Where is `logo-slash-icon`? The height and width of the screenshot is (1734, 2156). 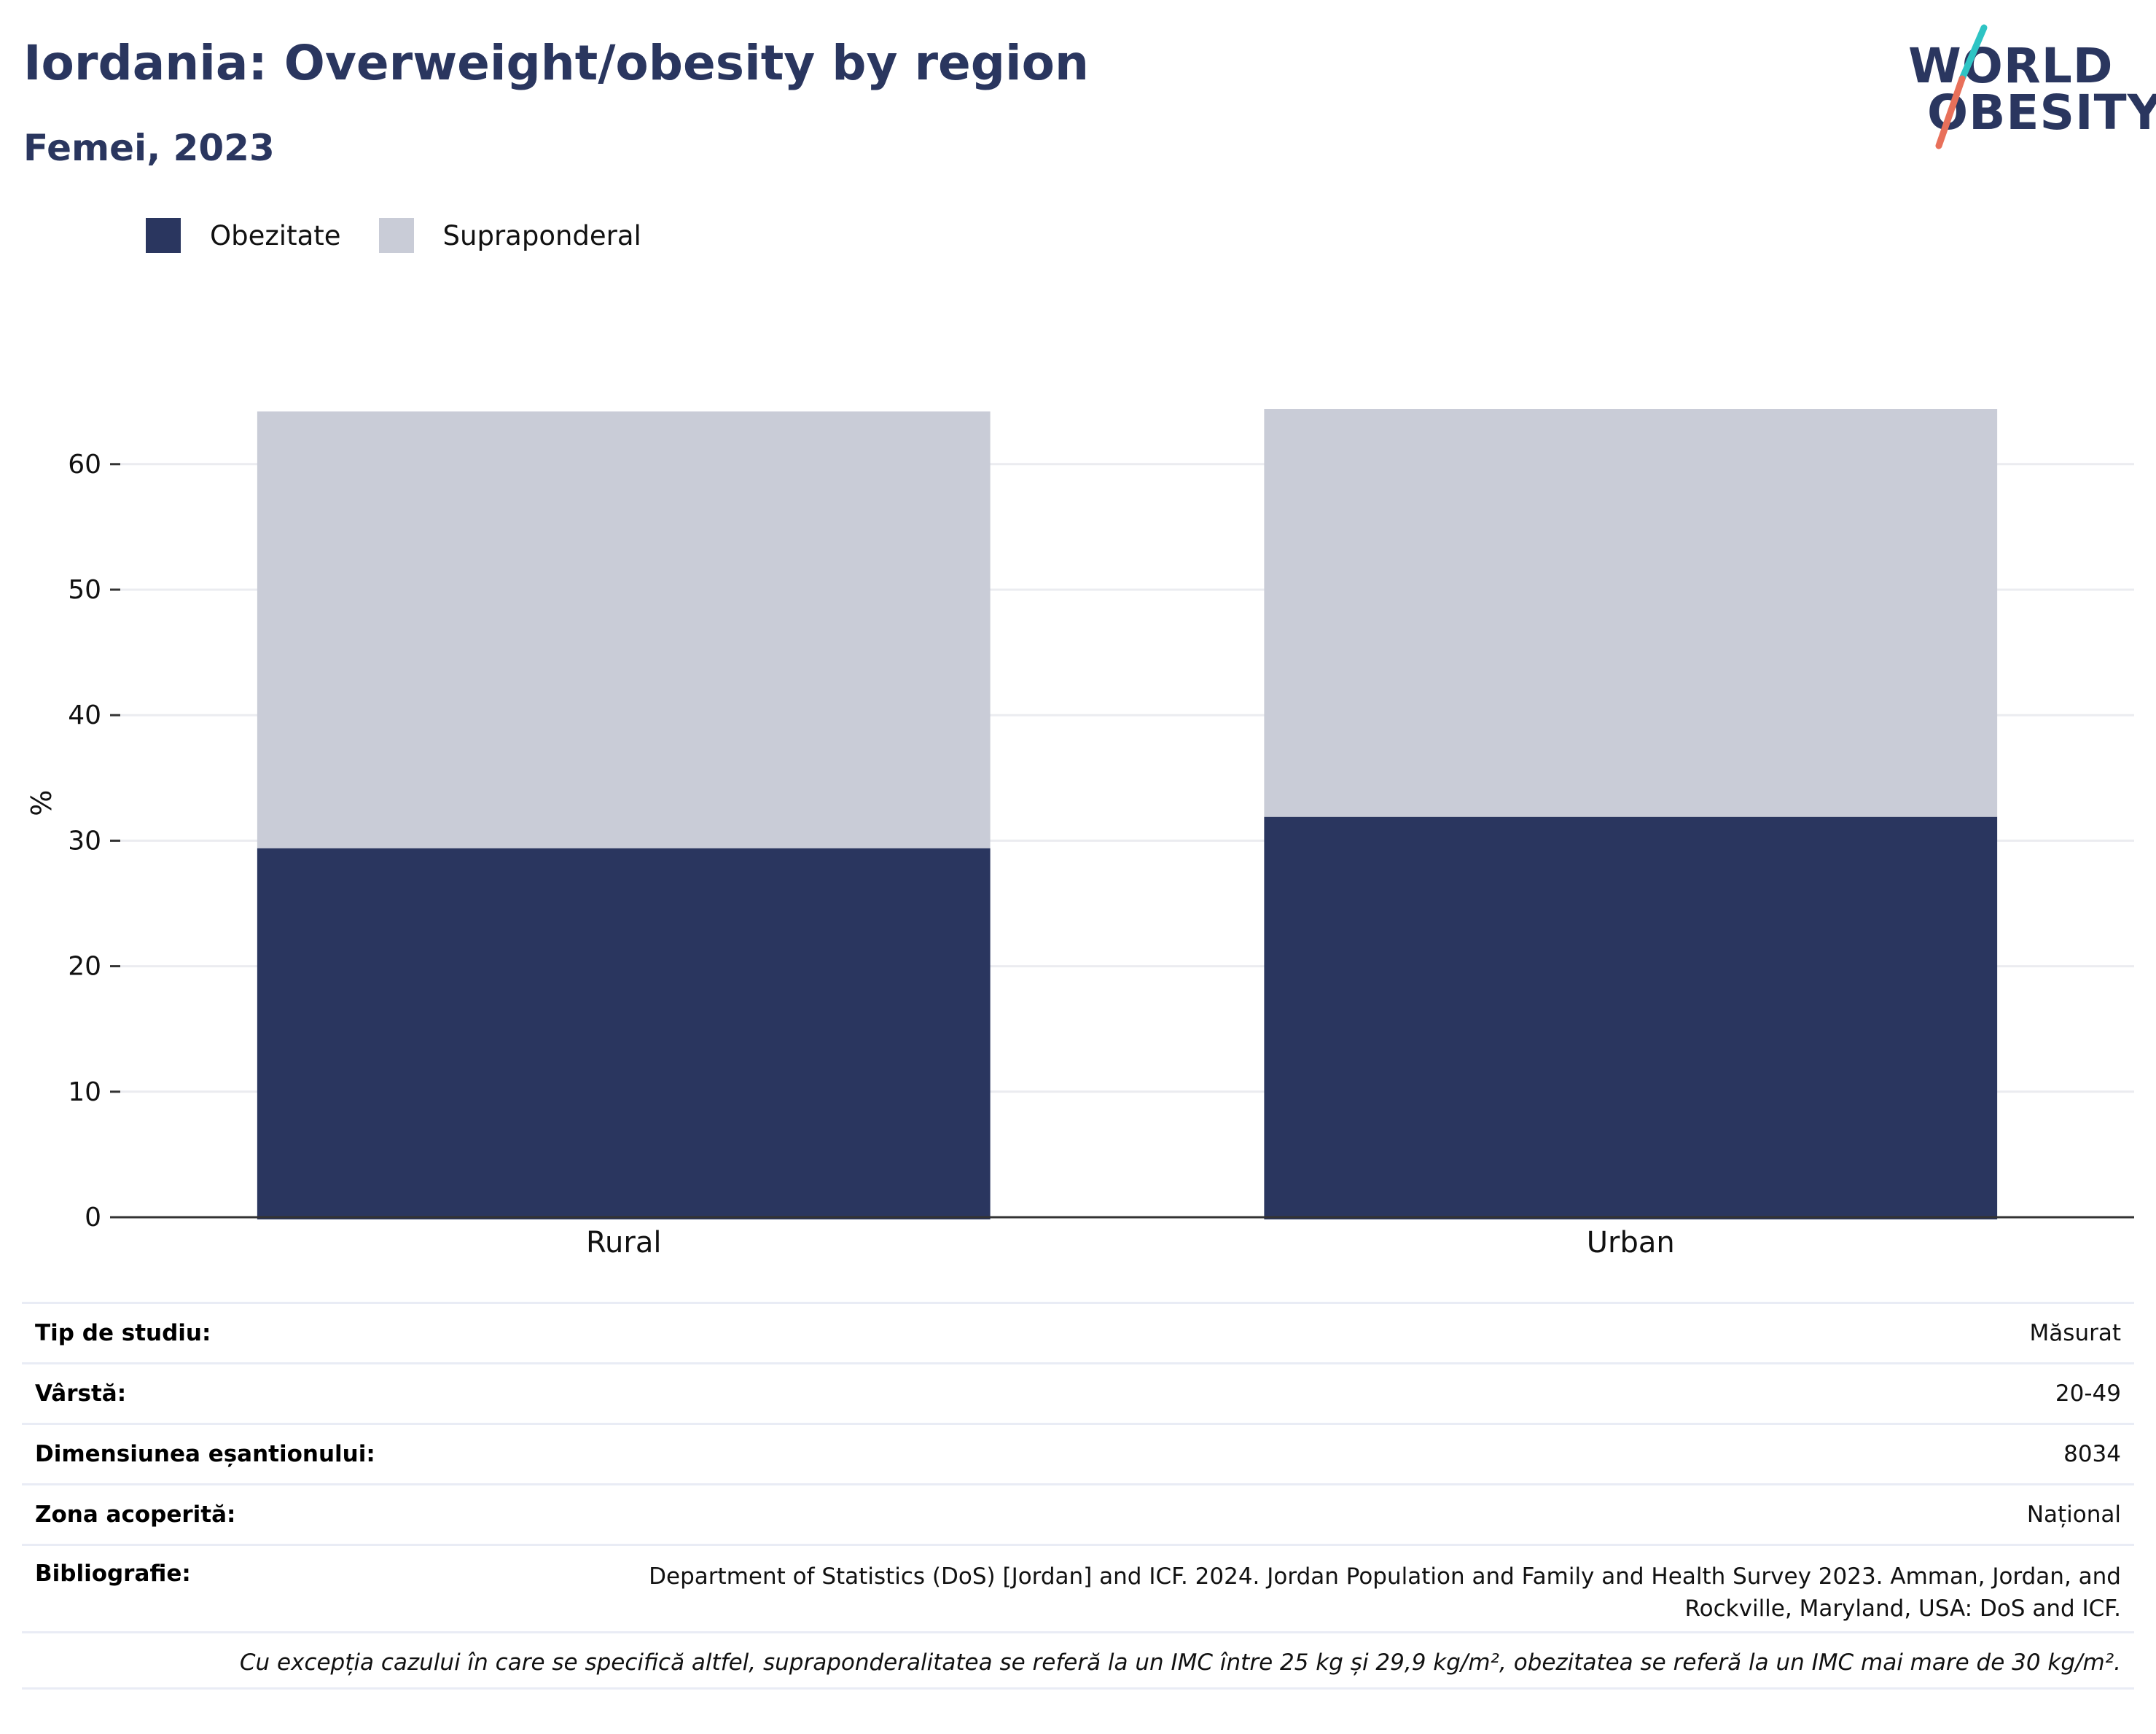 logo-slash-icon is located at coordinates (1961, 86).